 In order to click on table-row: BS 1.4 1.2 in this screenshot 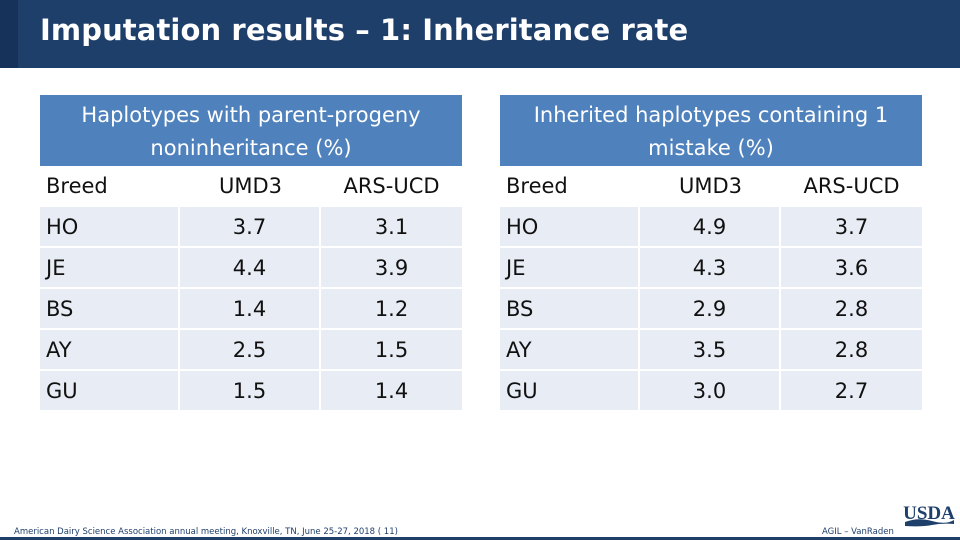, I will do `click(251, 309)`.